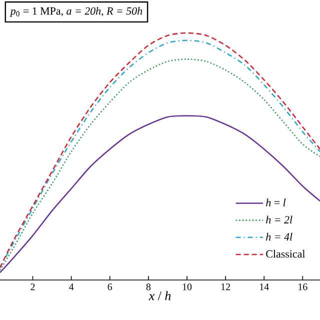 Image resolution: width=320 pixels, height=320 pixels. Describe the element at coordinates (264, 287) in the screenshot. I see `x-tick-label: 14` at that location.